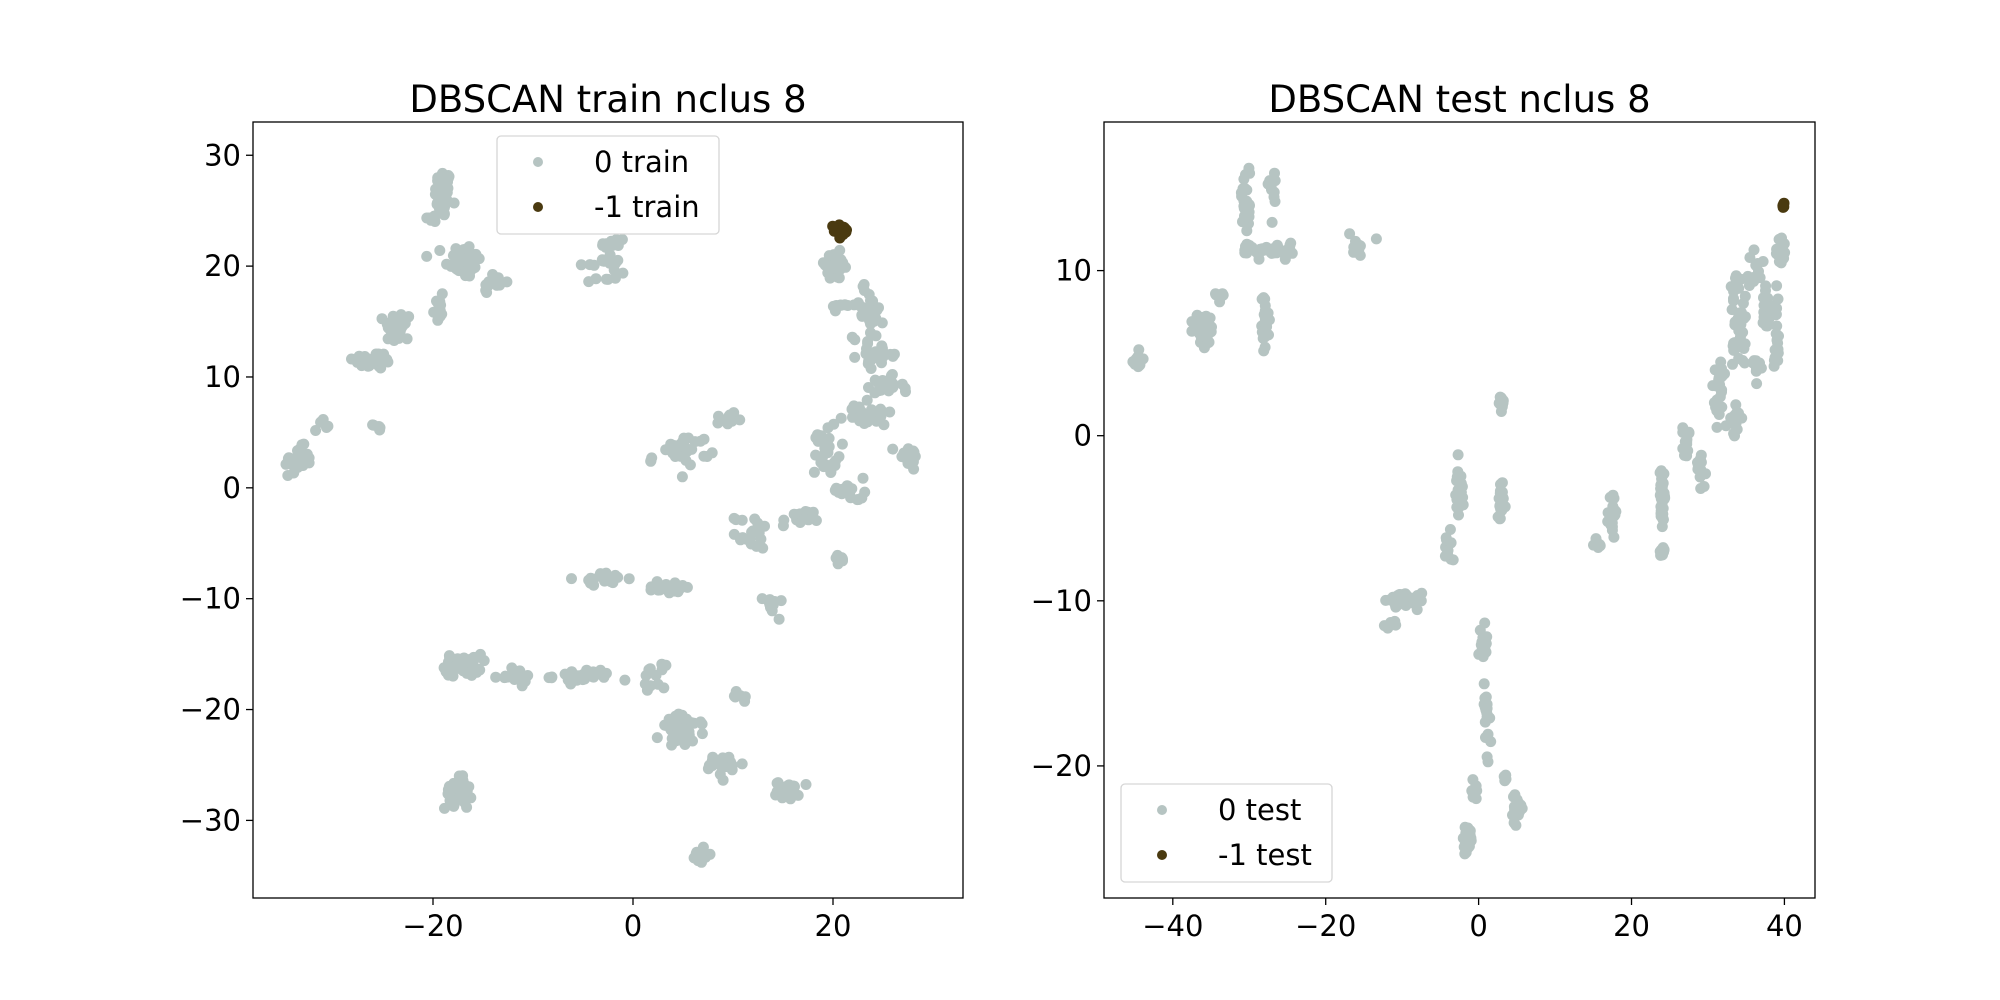 The width and height of the screenshot is (2000, 1000). Describe the element at coordinates (1478, 926) in the screenshot. I see `test-x-tick-label-2: 0` at that location.